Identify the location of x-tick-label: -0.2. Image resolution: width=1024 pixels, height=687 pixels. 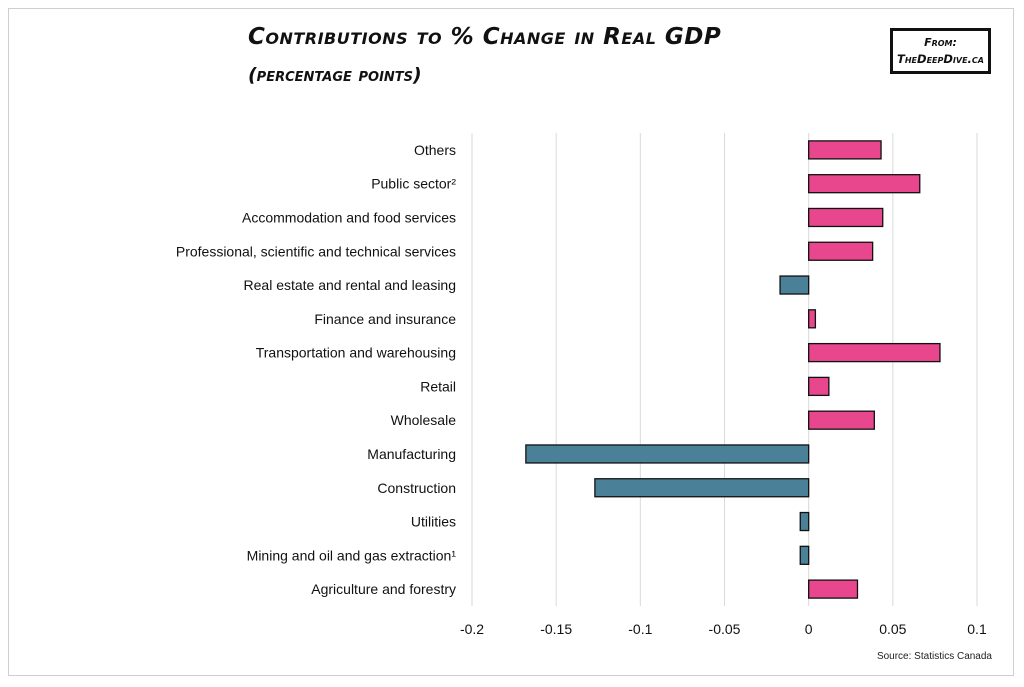
(472, 629).